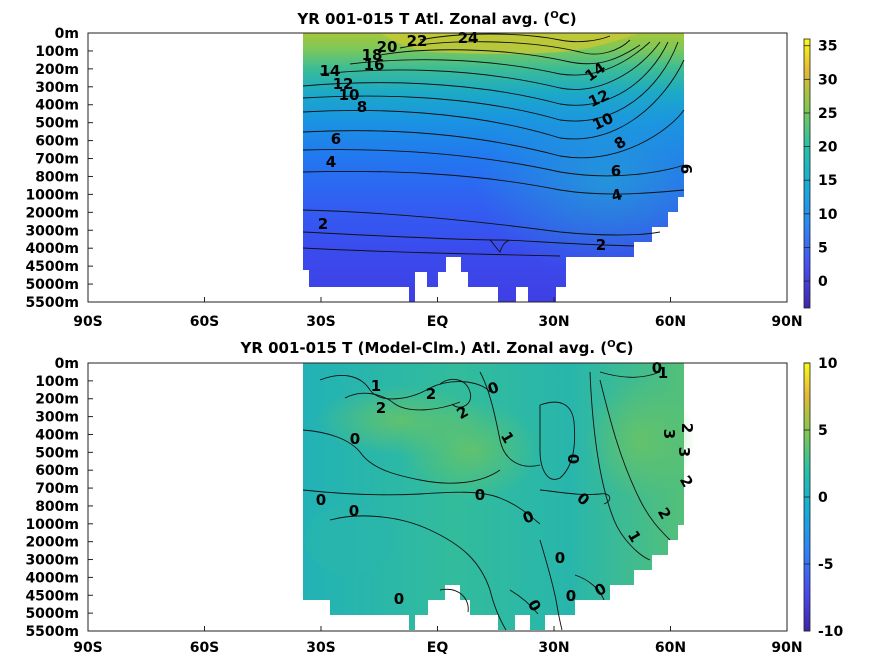 The height and width of the screenshot is (656, 875). I want to click on y-tick-label: 0m, so click(67, 34).